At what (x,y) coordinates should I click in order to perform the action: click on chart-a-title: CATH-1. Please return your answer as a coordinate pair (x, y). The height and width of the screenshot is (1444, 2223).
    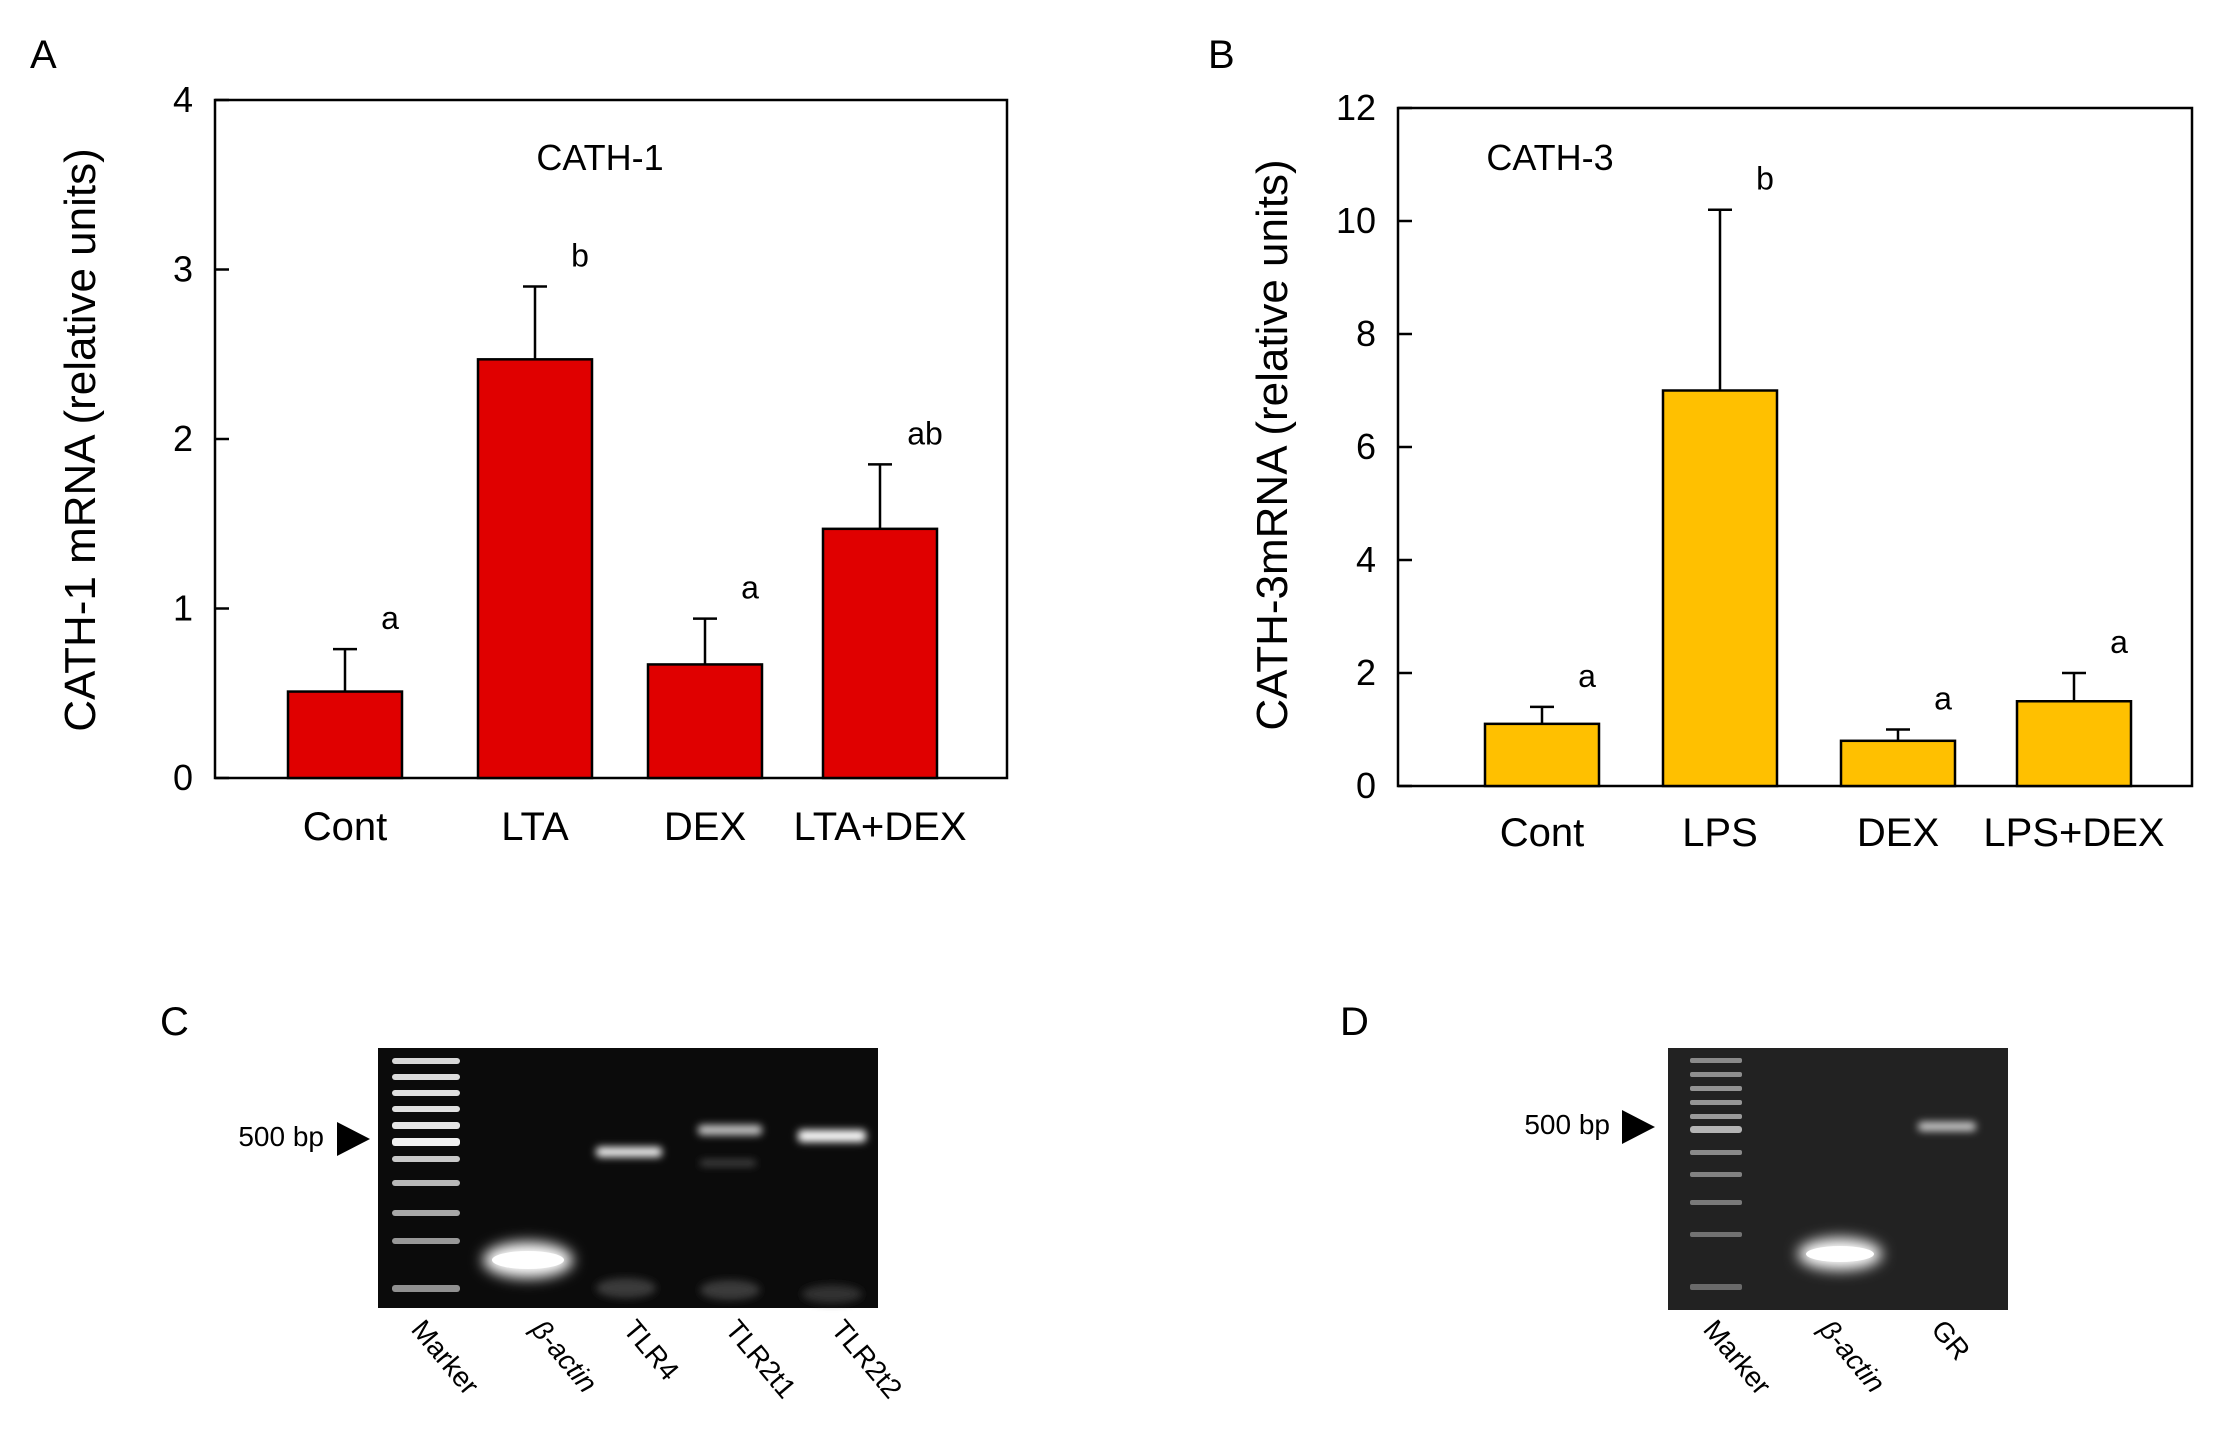
    Looking at the image, I should click on (599, 157).